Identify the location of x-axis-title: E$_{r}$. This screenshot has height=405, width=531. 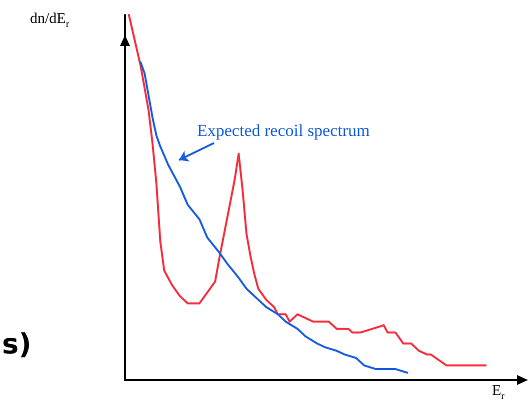
(498, 392).